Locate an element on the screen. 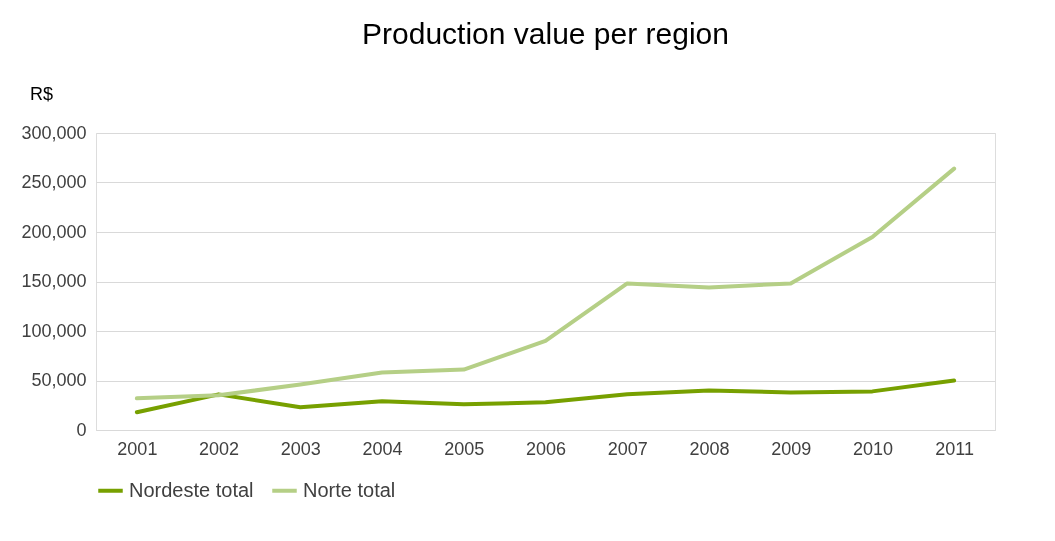 This screenshot has width=1055, height=541. x-tick-label: 2002 is located at coordinates (219, 448).